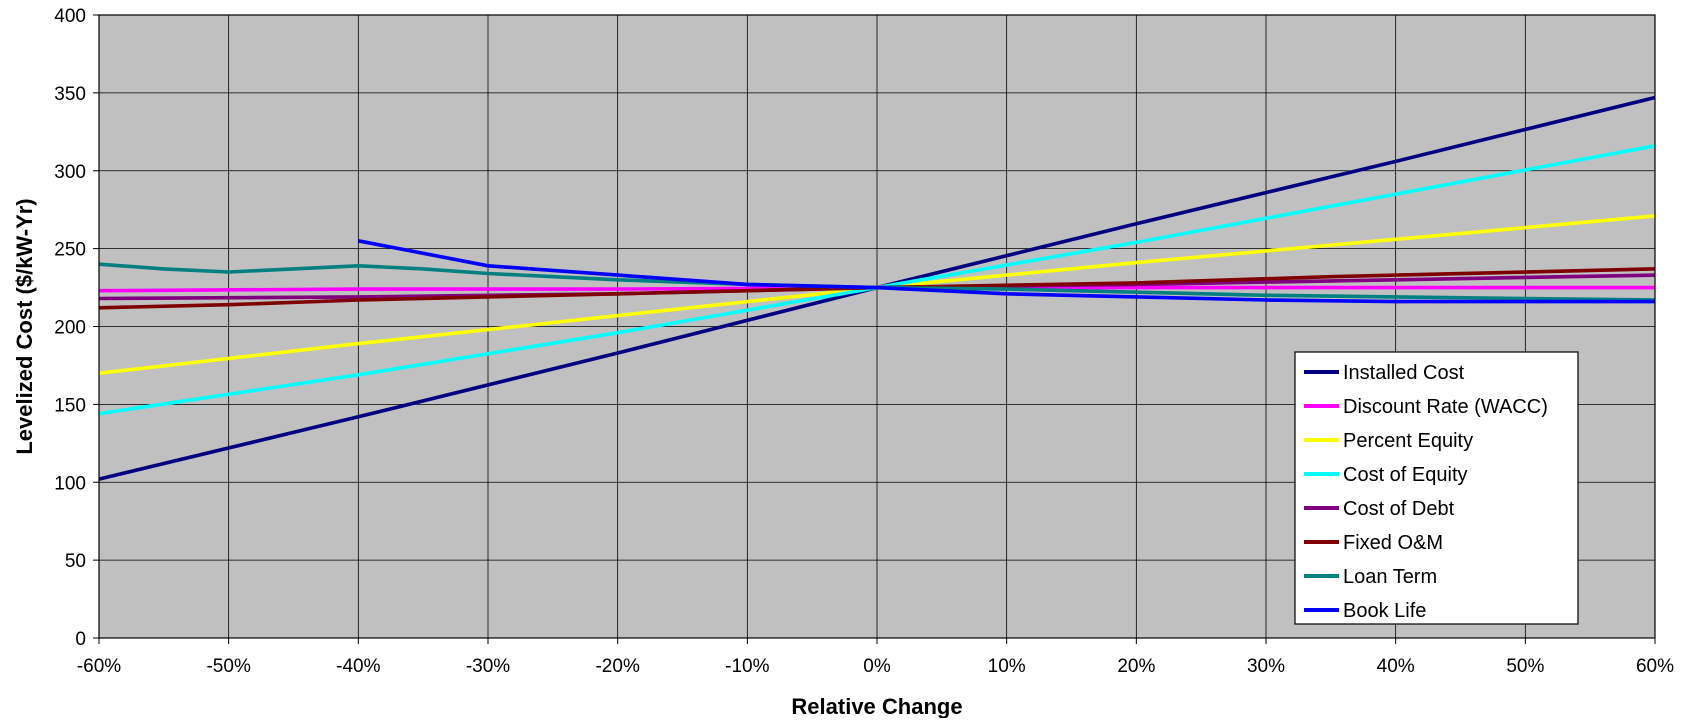 The width and height of the screenshot is (1686, 723). I want to click on x-tick-label: 20%, so click(1136, 666).